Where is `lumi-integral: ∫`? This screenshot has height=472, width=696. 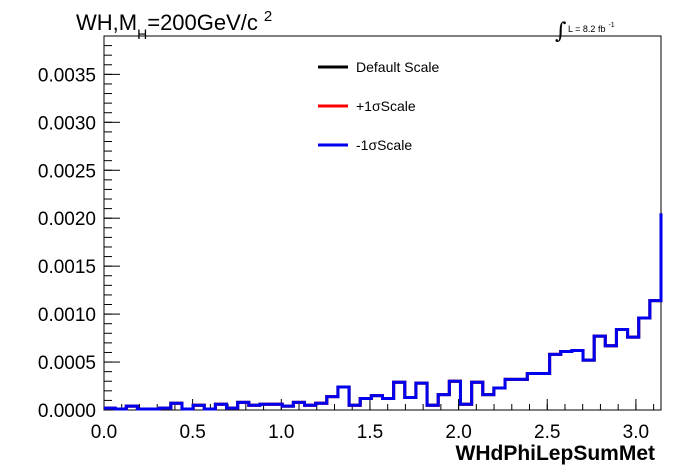 lumi-integral: ∫ is located at coordinates (561, 31).